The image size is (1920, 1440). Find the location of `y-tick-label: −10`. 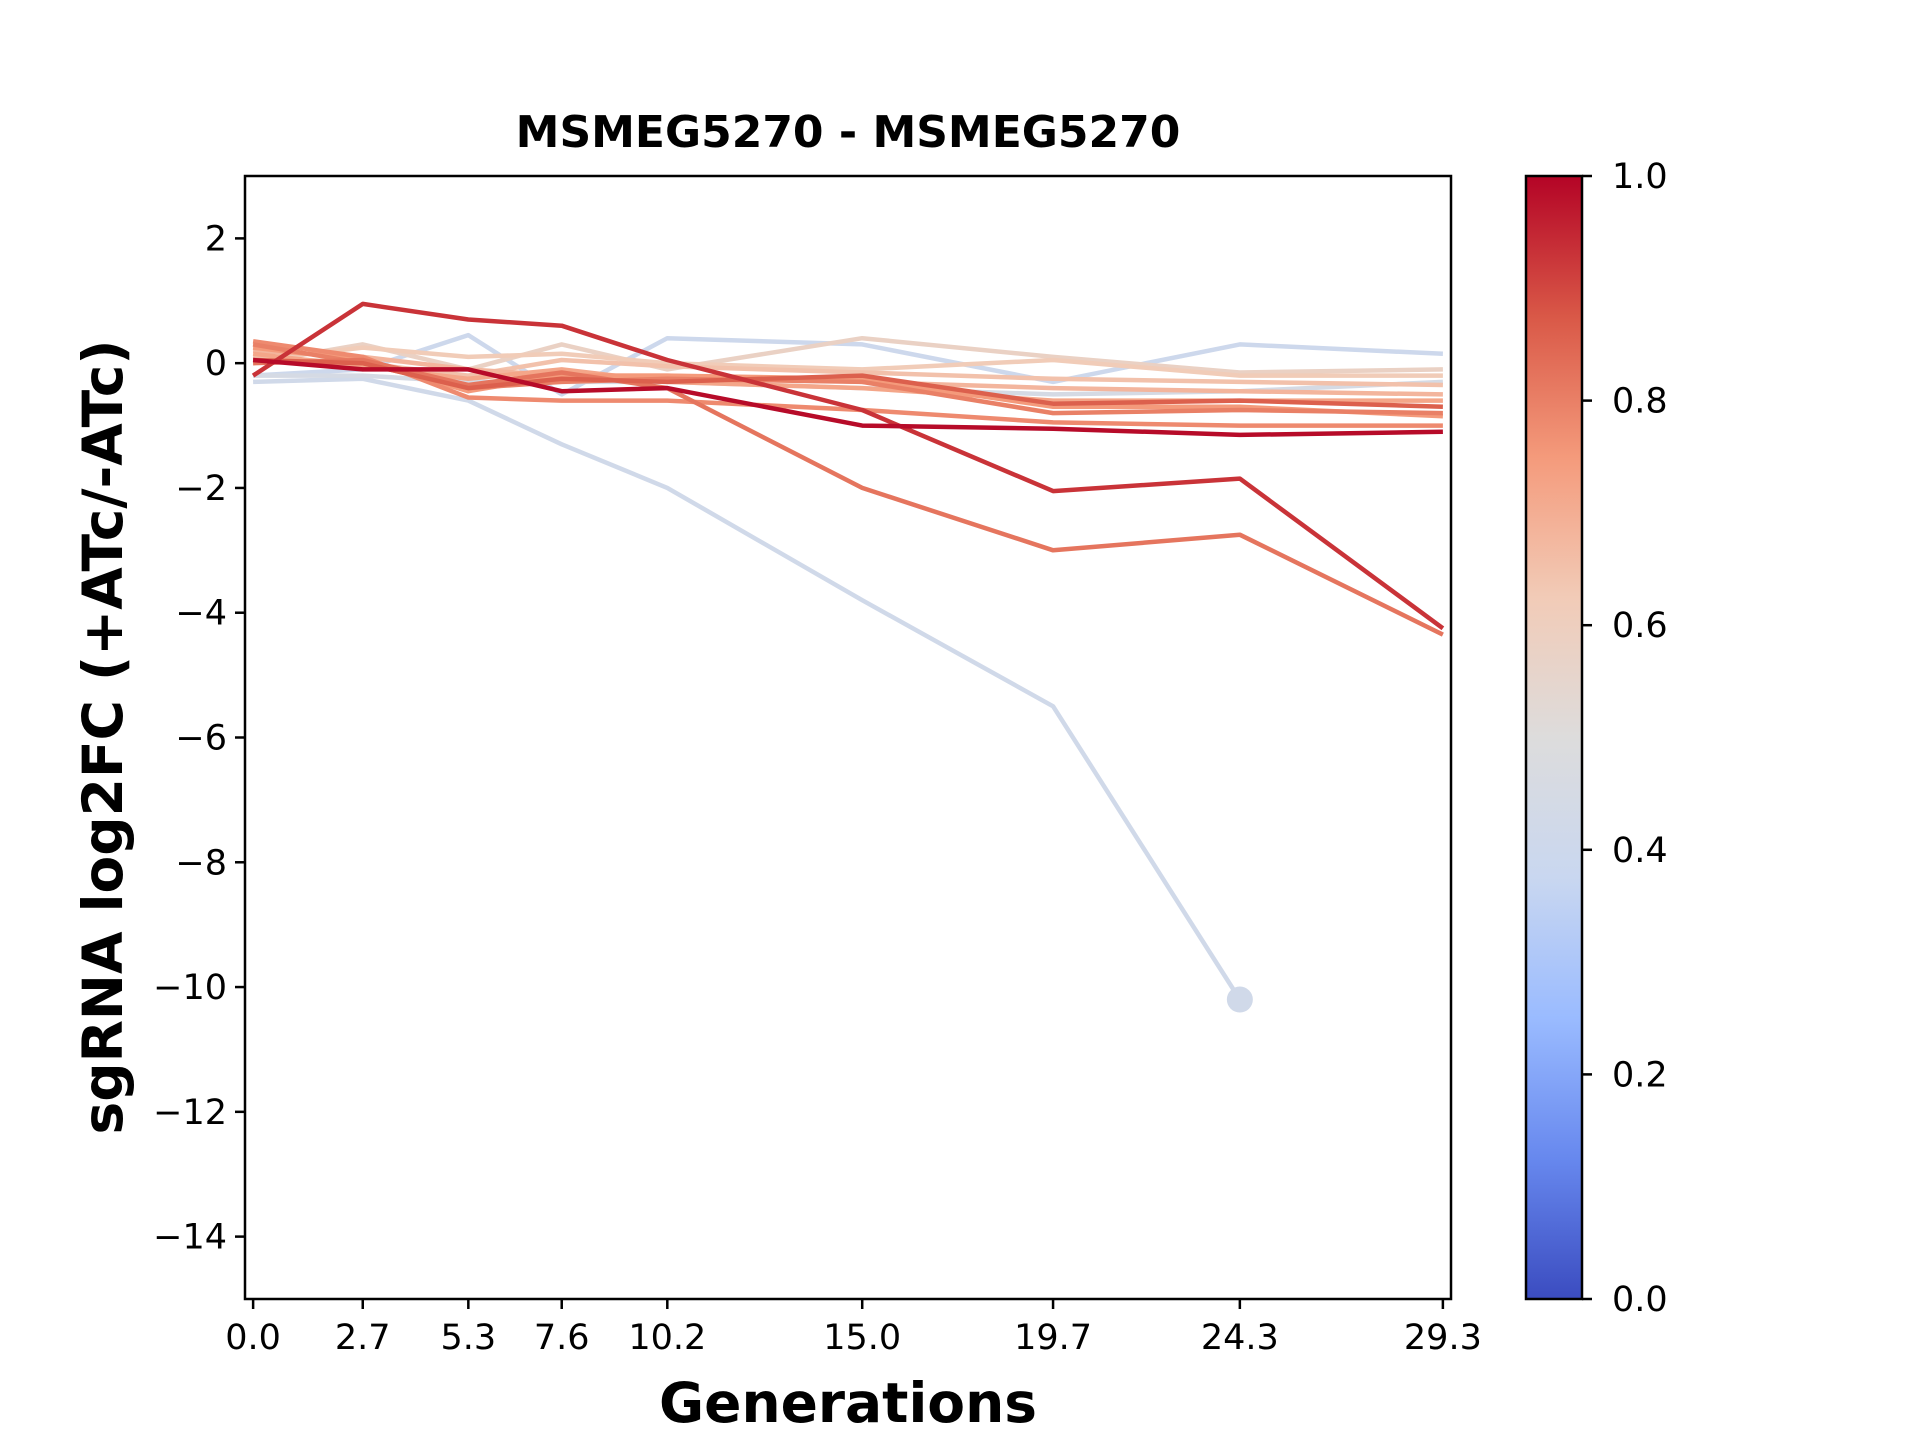

y-tick-label: −10 is located at coordinates (190, 988).